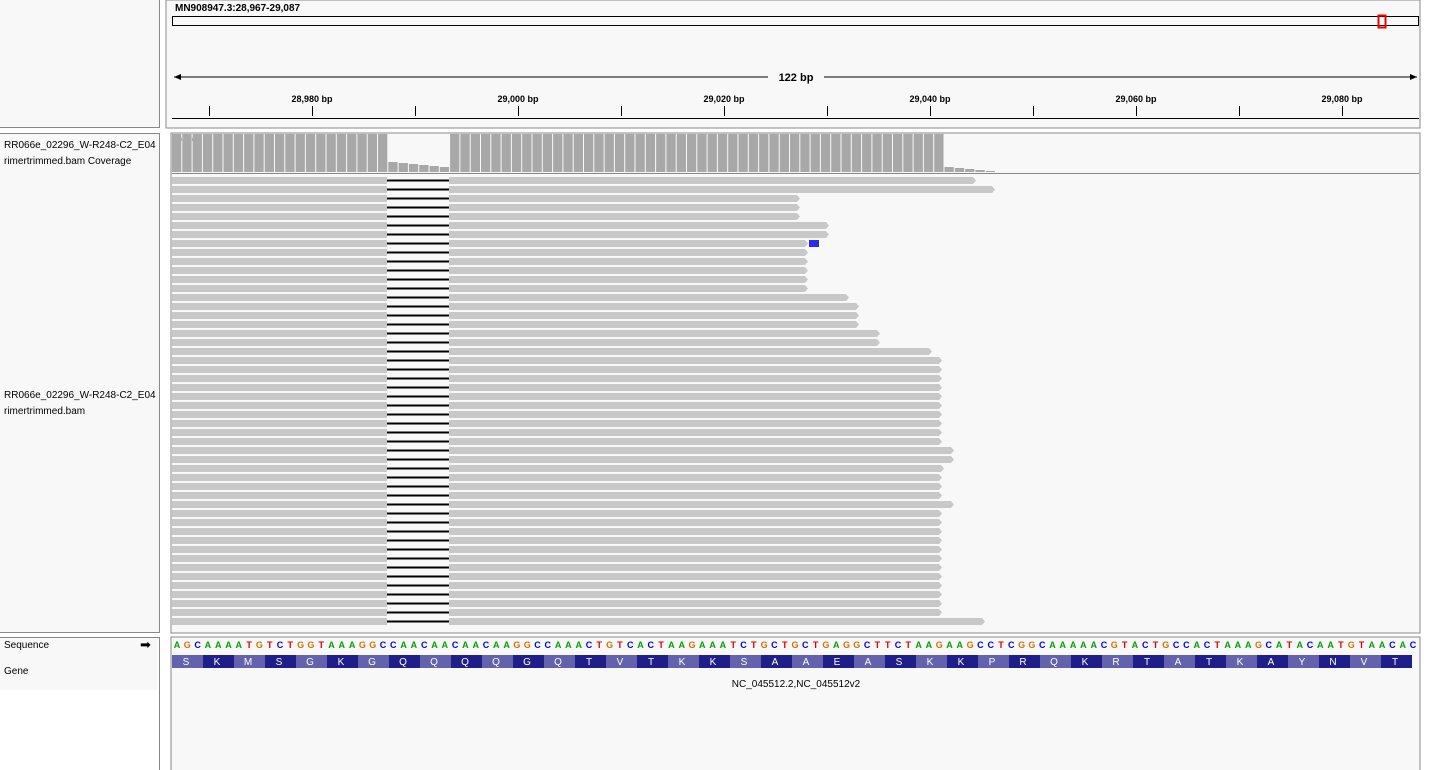 Image resolution: width=1437 pixels, height=770 pixels. What do you see at coordinates (793, 64) in the screenshot?
I see `ruler-panel` at bounding box center [793, 64].